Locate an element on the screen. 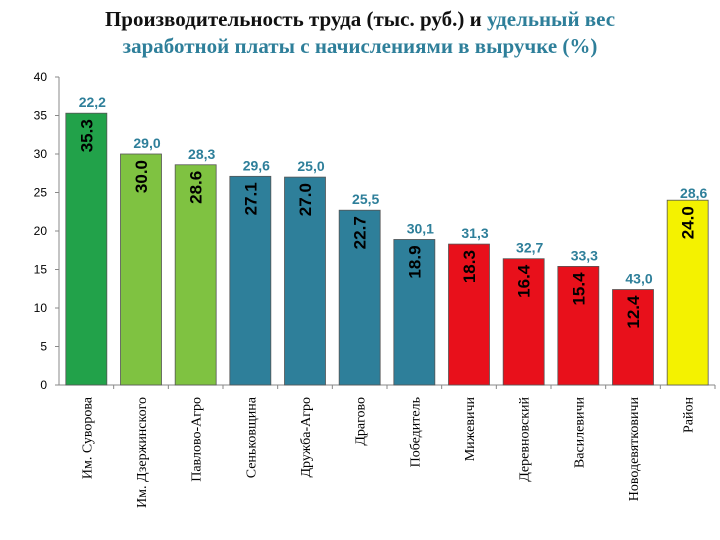 This screenshot has width=720, height=540. bar-annotation: 33,3 is located at coordinates (584, 255).